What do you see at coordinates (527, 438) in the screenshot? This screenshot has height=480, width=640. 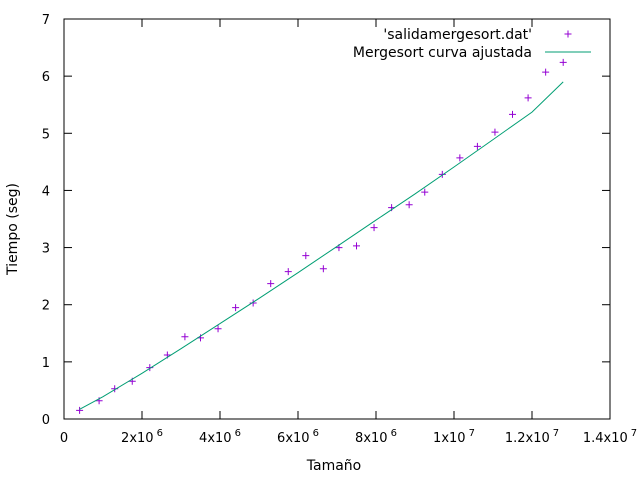 I see `x-tick-label-base: 1.2x10` at bounding box center [527, 438].